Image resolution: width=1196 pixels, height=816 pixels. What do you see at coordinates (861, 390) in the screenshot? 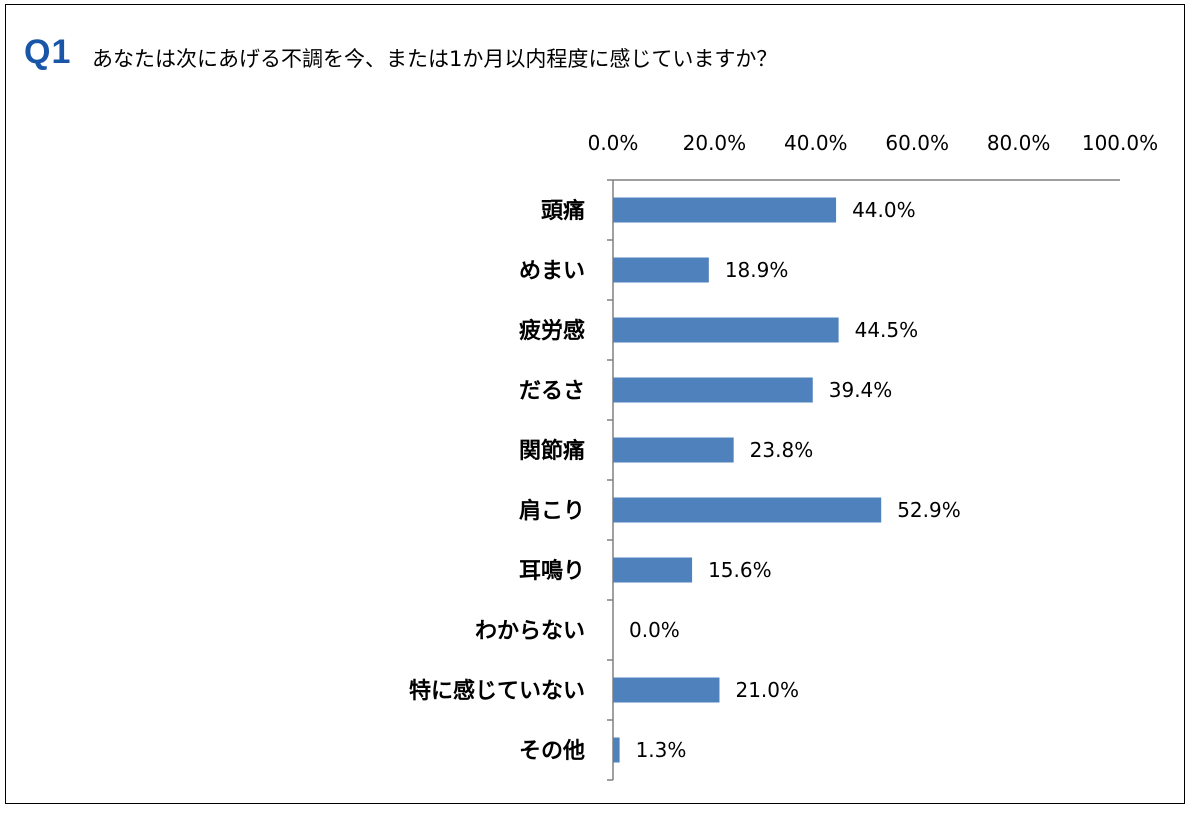
I see `value-label: 39.4%` at bounding box center [861, 390].